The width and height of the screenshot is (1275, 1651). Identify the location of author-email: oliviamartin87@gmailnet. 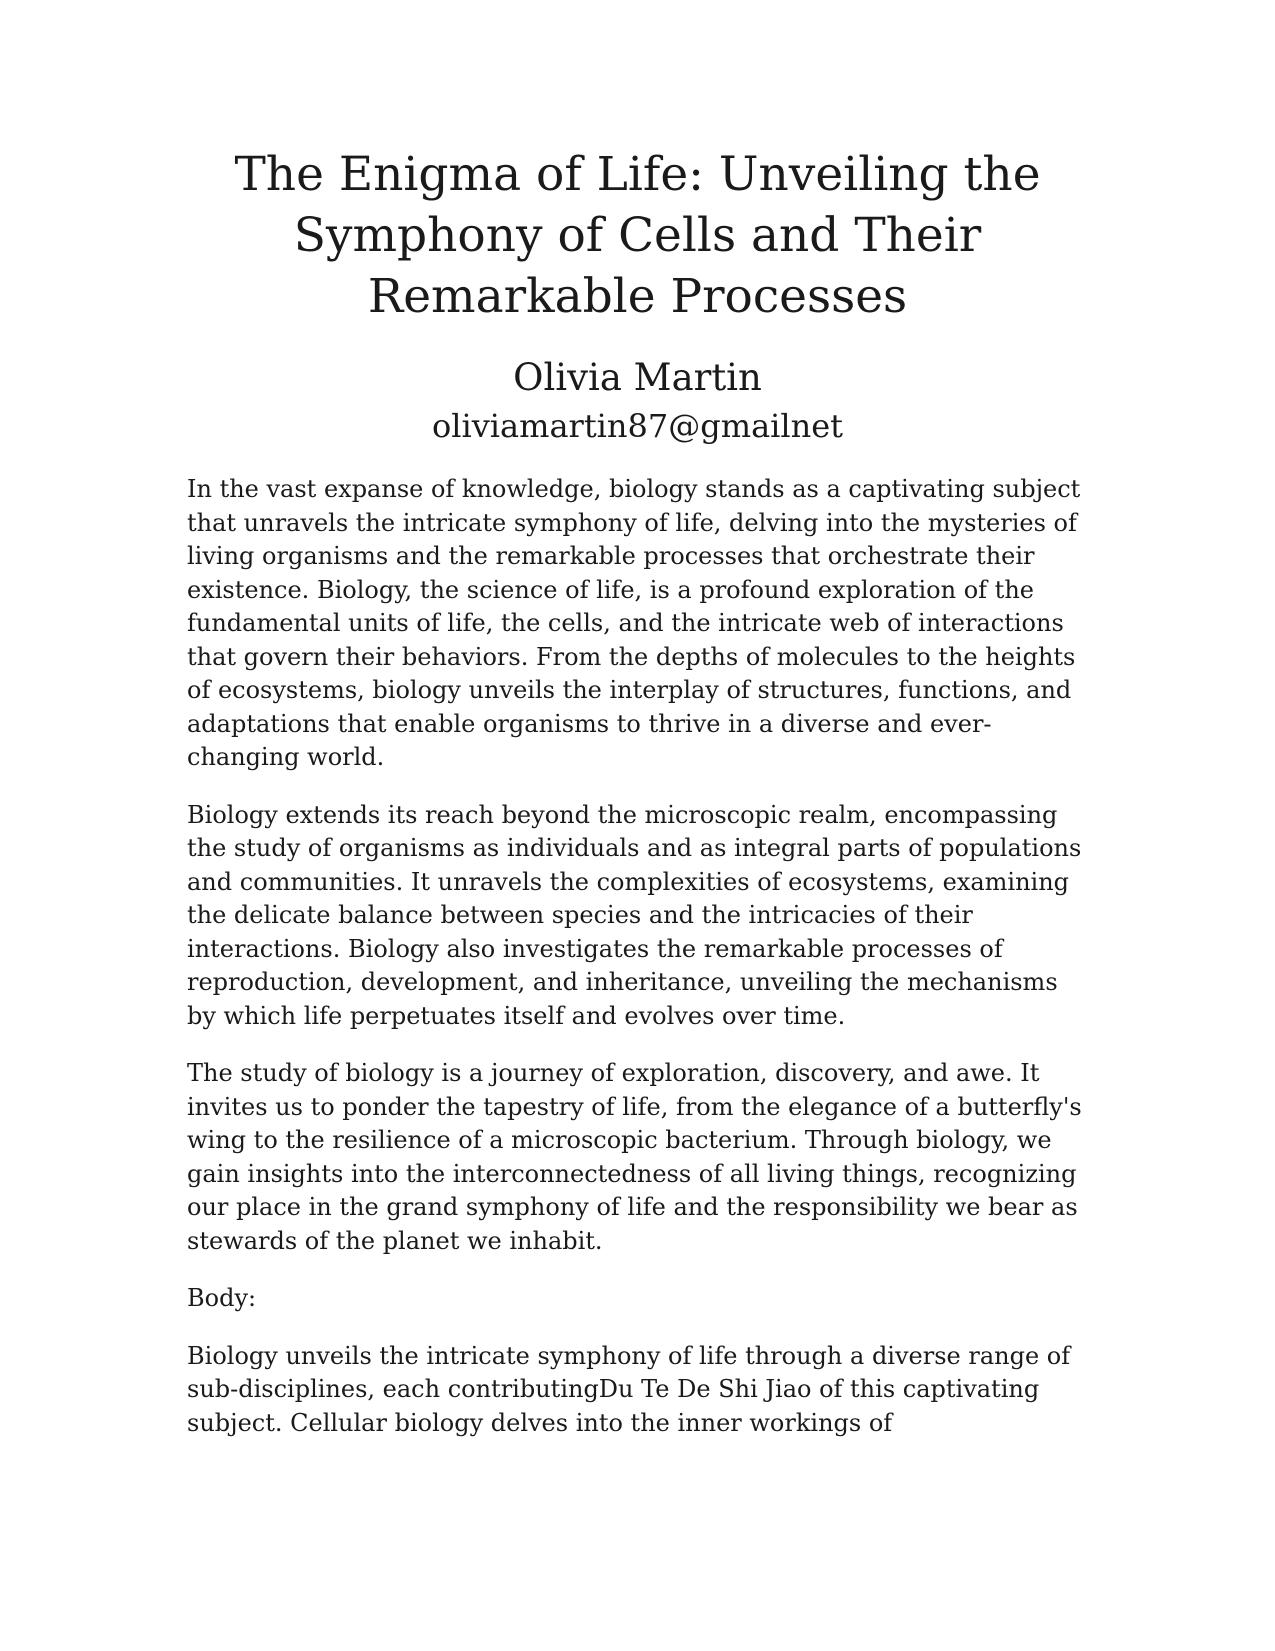
(637, 426).